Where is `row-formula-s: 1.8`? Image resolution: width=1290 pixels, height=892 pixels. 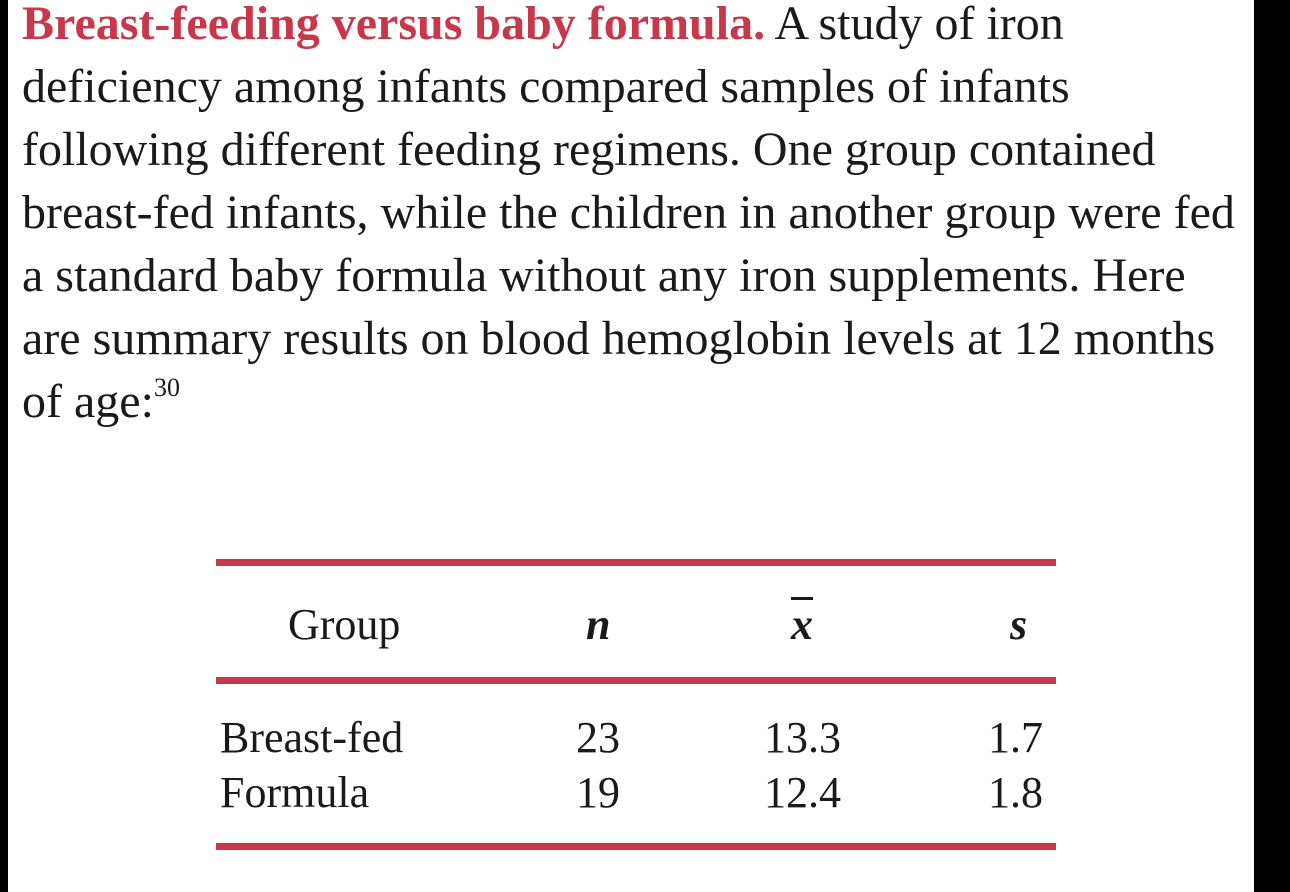 row-formula-s: 1.8 is located at coordinates (1015, 792).